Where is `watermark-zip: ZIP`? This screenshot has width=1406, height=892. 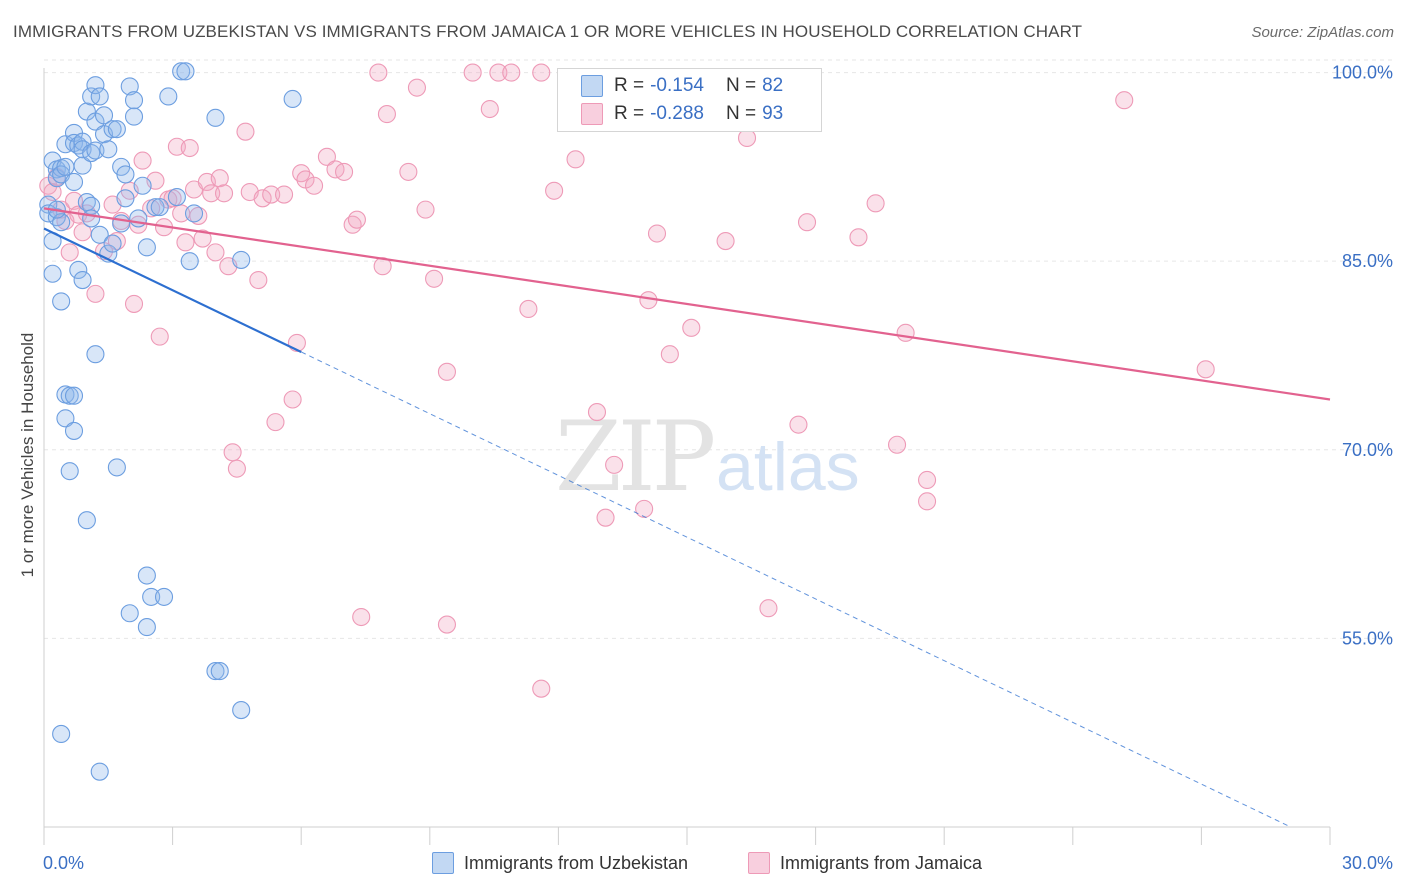 watermark-zip: ZIP is located at coordinates (634, 457).